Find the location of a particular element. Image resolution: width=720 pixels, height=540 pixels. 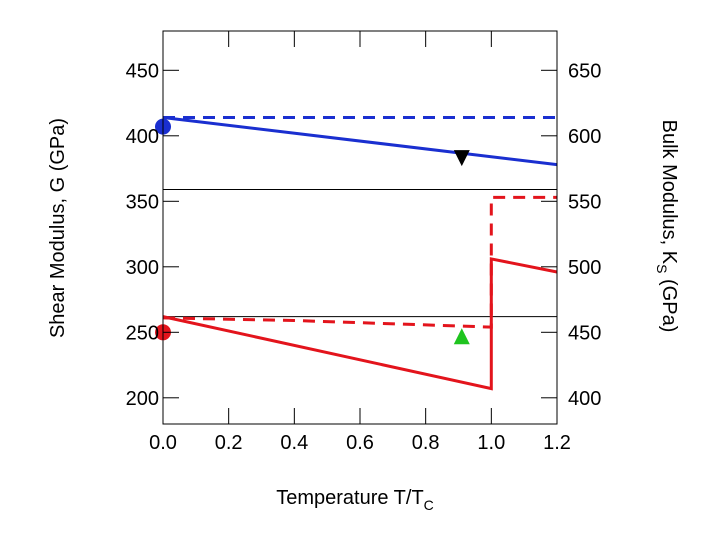

y-left-tick-label: 350 is located at coordinates (142, 202).